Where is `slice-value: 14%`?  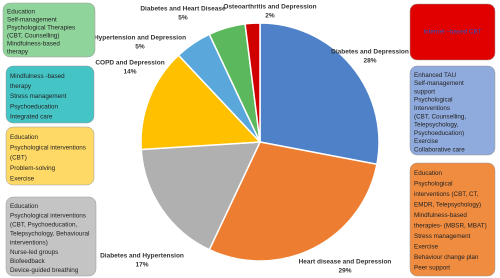 slice-value: 14% is located at coordinates (129, 72).